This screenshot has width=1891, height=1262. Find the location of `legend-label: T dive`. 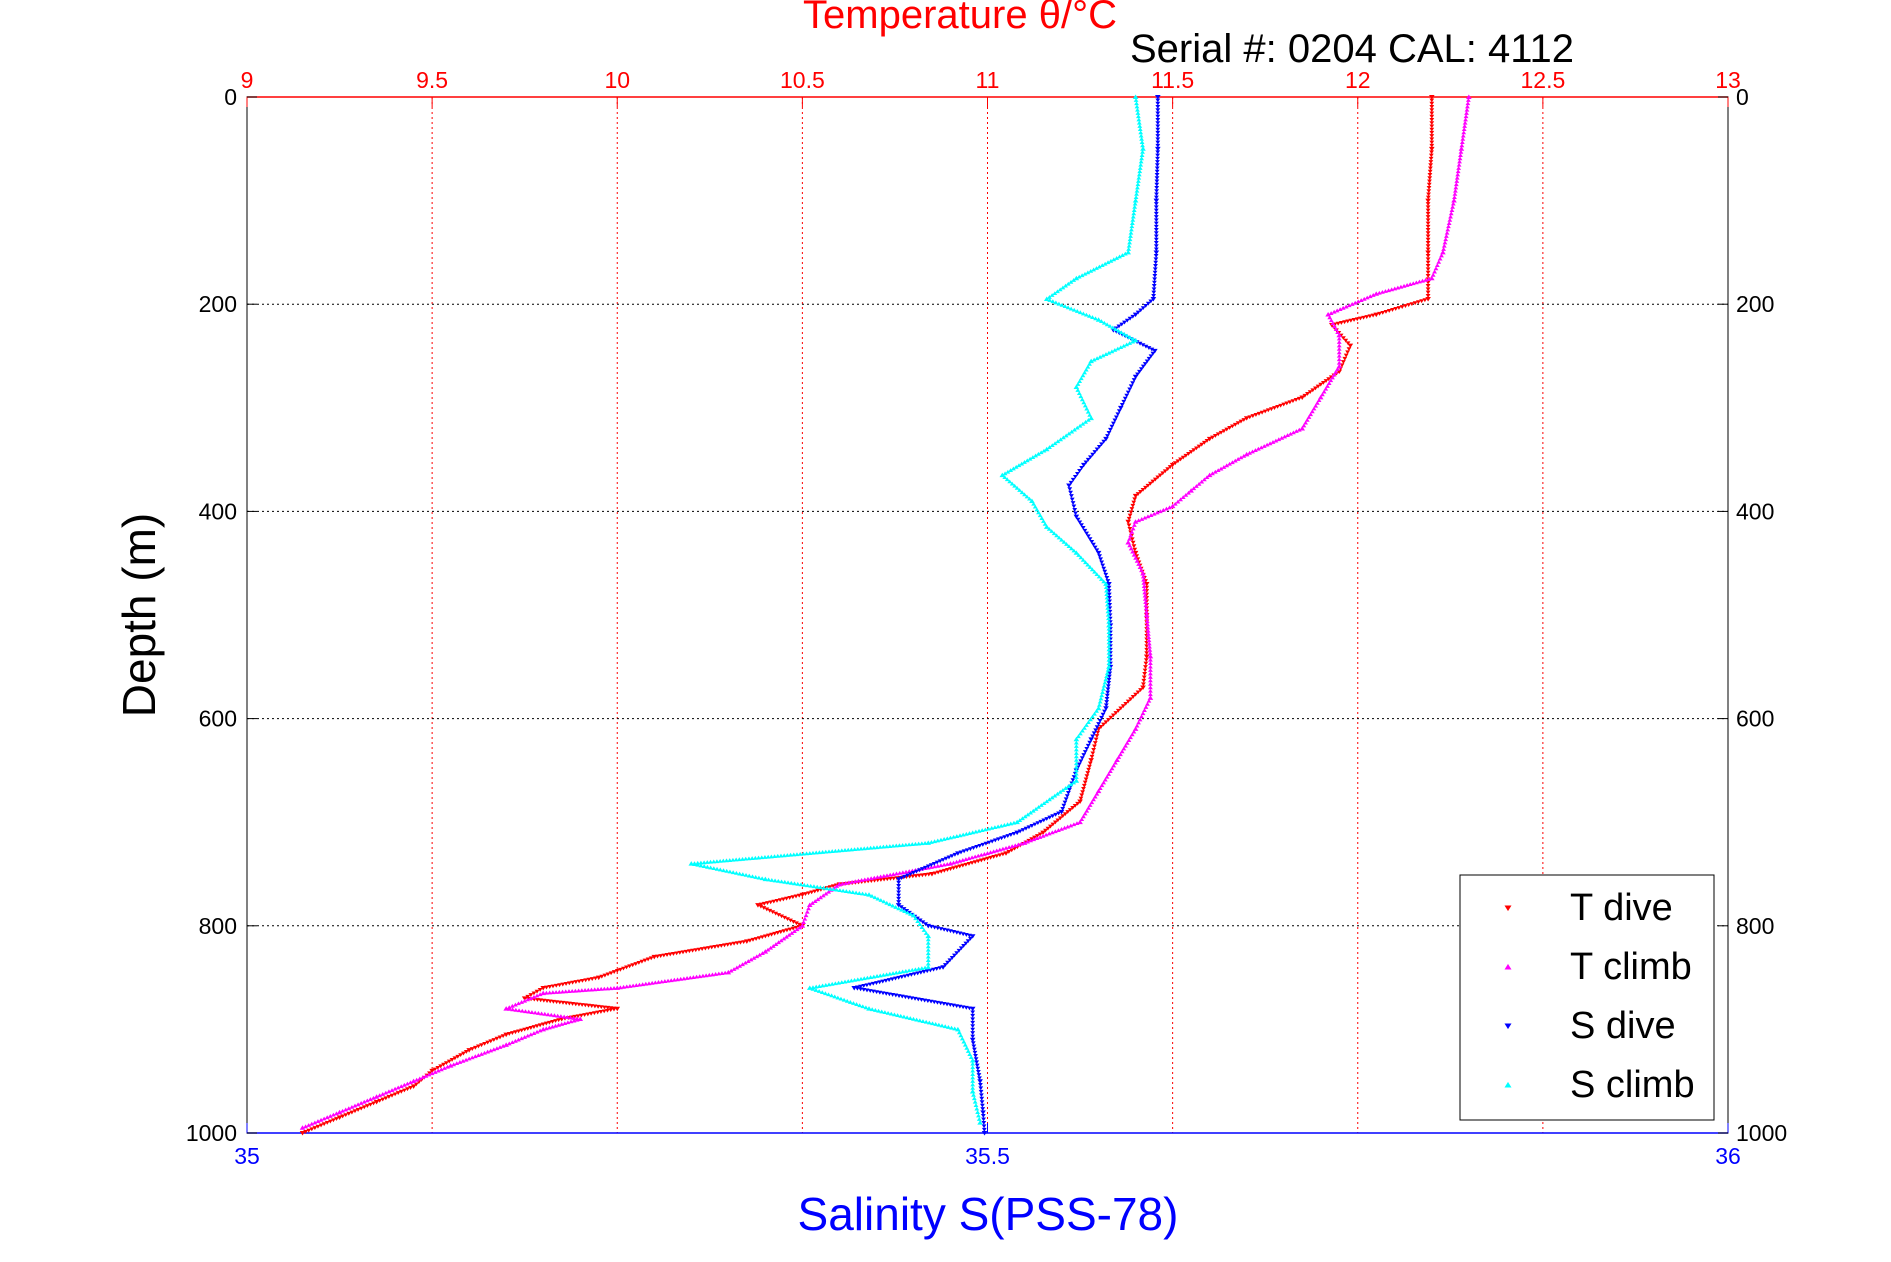

legend-label: T dive is located at coordinates (1621, 908).